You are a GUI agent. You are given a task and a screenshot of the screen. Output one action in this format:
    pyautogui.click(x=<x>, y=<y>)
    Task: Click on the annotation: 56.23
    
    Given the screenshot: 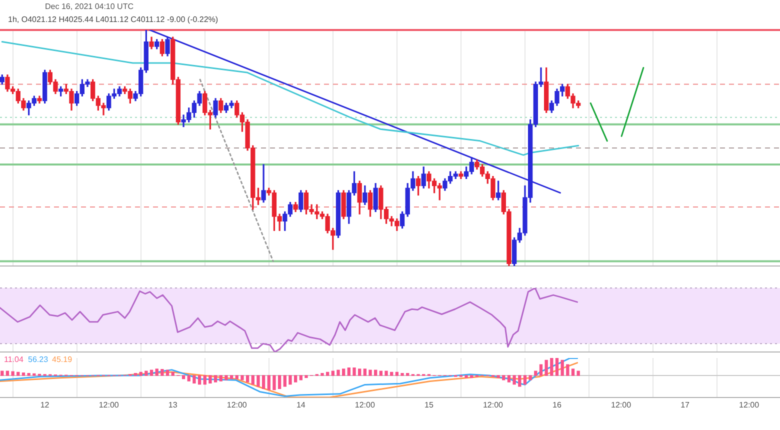 What is the action you would take?
    pyautogui.click(x=38, y=359)
    